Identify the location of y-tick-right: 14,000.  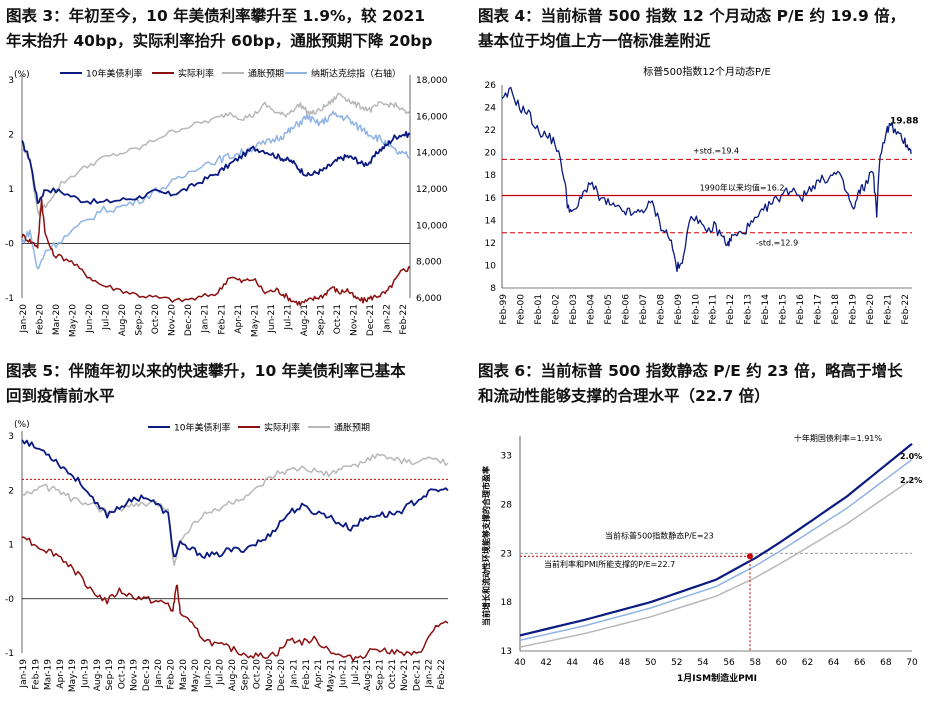
(432, 154).